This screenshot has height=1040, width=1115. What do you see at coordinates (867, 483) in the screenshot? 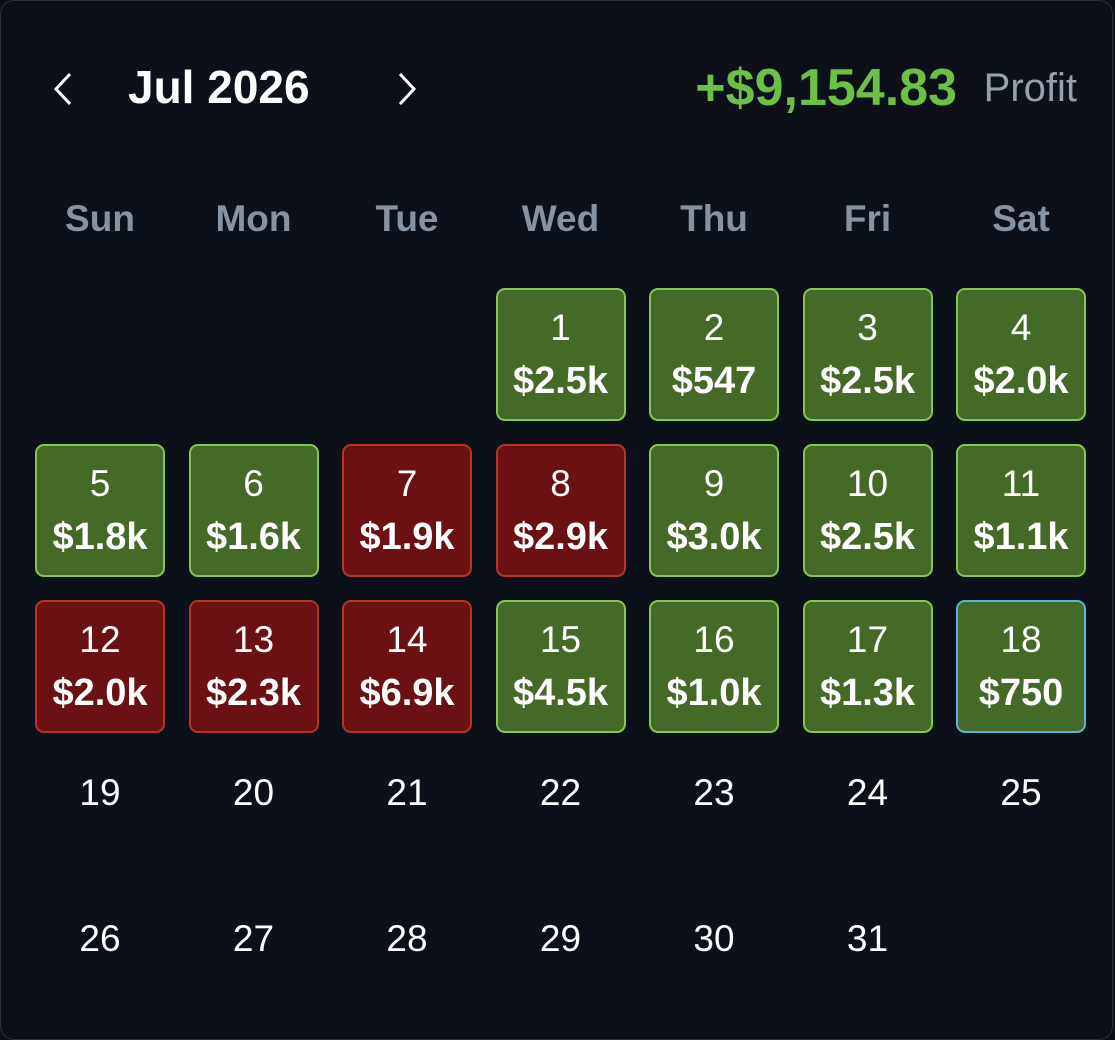
I see `day-number: 10` at bounding box center [867, 483].